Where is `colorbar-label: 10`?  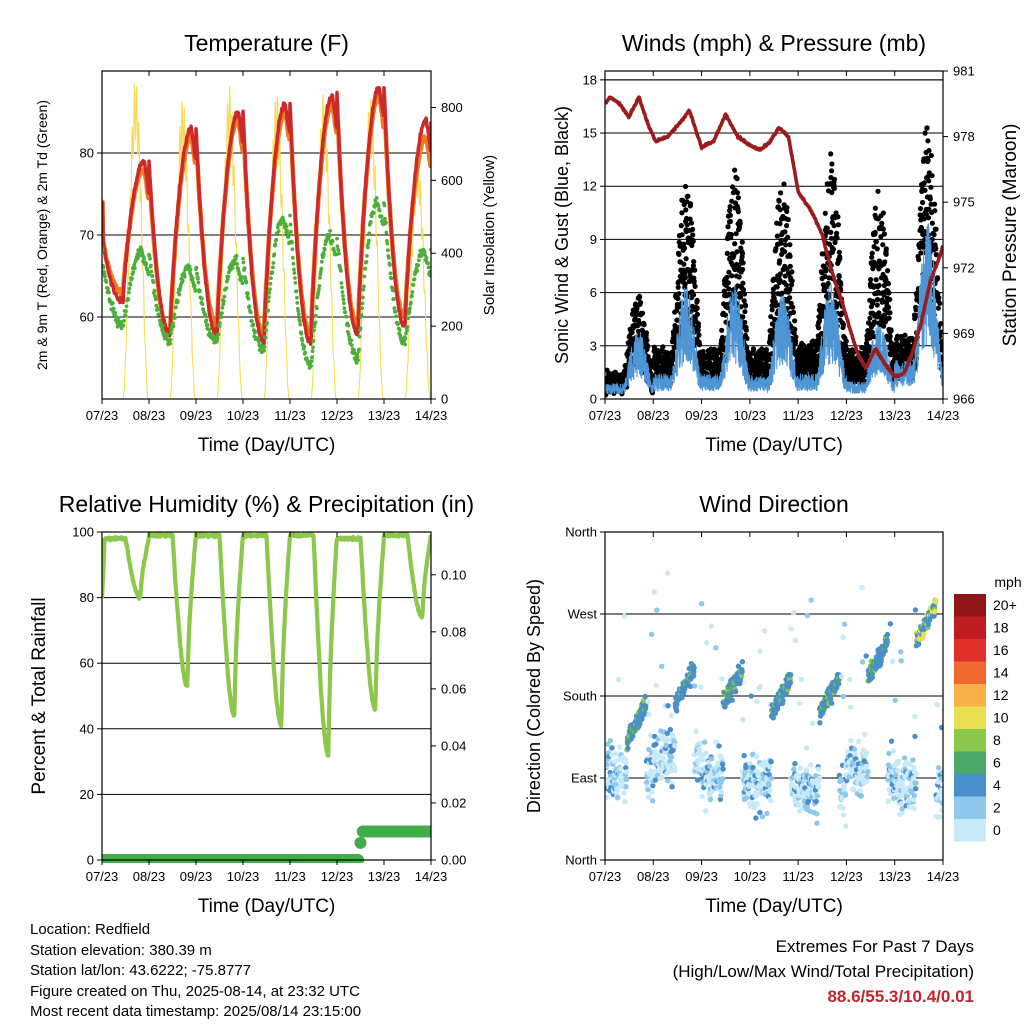
colorbar-label: 10 is located at coordinates (1001, 718).